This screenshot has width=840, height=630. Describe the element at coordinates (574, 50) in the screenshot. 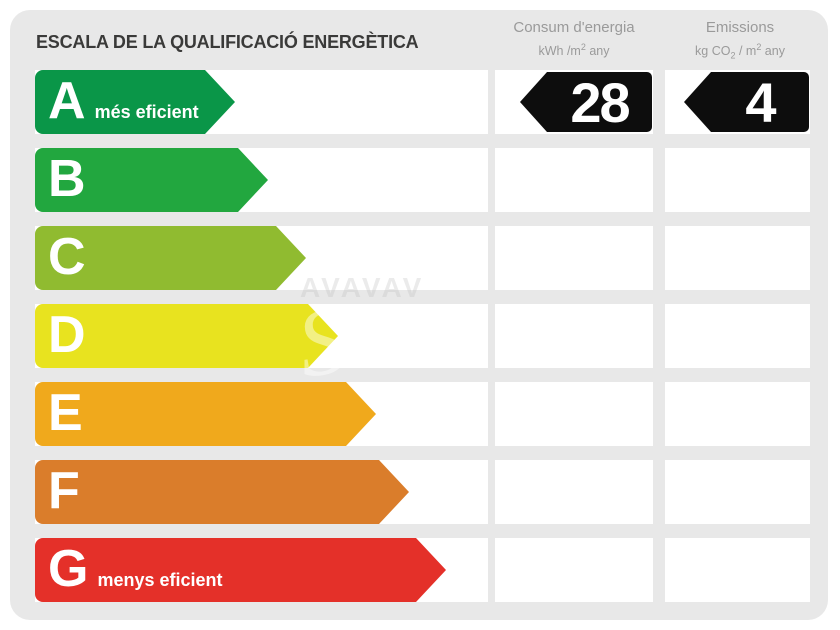

I see `consum-header-unit: kWh /m2 any` at that location.